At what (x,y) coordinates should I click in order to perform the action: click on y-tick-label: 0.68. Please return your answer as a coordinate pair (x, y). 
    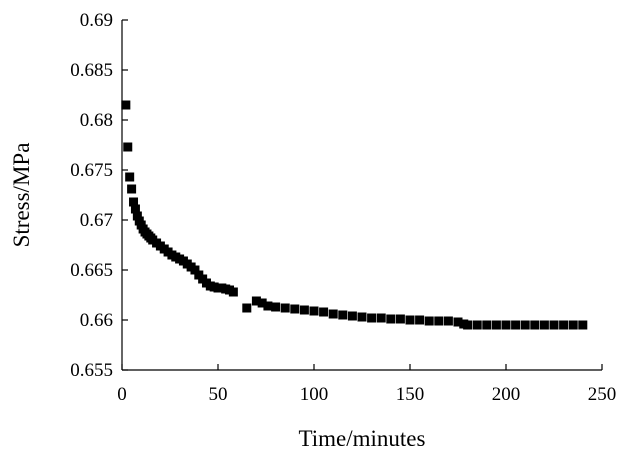
    Looking at the image, I should click on (96, 120).